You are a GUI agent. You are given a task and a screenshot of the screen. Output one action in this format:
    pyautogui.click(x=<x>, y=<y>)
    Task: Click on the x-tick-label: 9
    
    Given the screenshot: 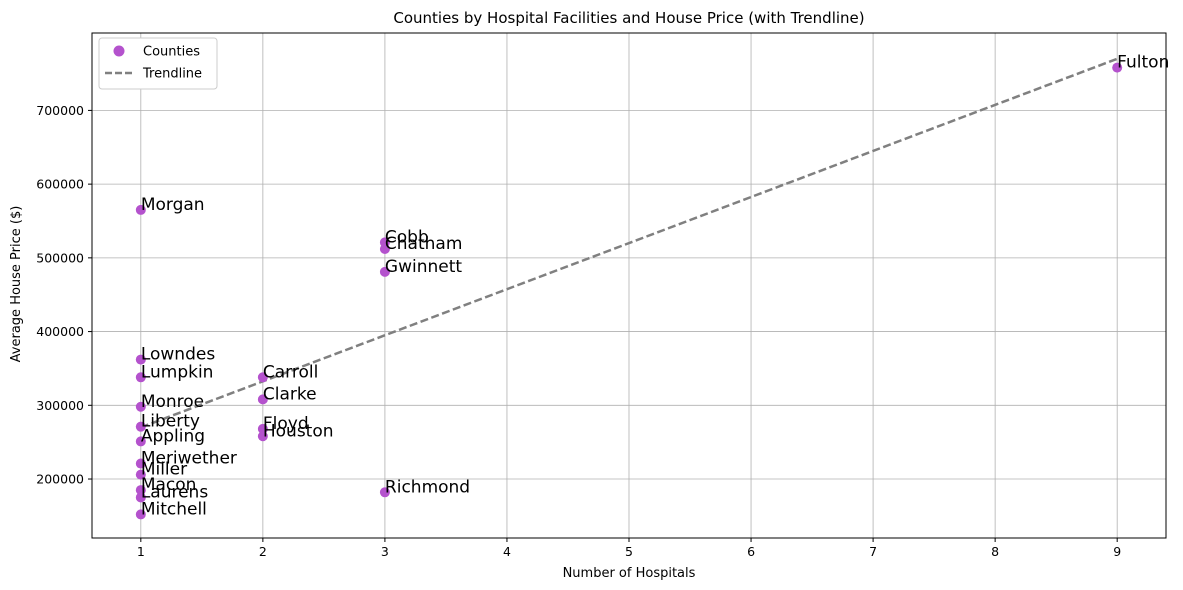 What is the action you would take?
    pyautogui.click(x=1117, y=551)
    